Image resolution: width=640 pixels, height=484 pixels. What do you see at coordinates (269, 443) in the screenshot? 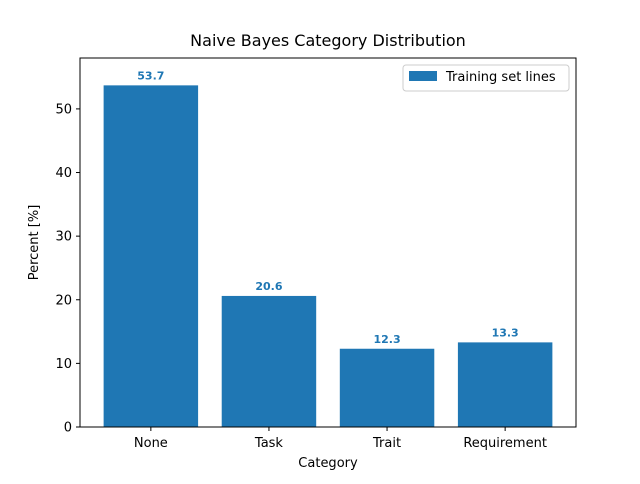
I see `x-tick-label-task: Task` at bounding box center [269, 443].